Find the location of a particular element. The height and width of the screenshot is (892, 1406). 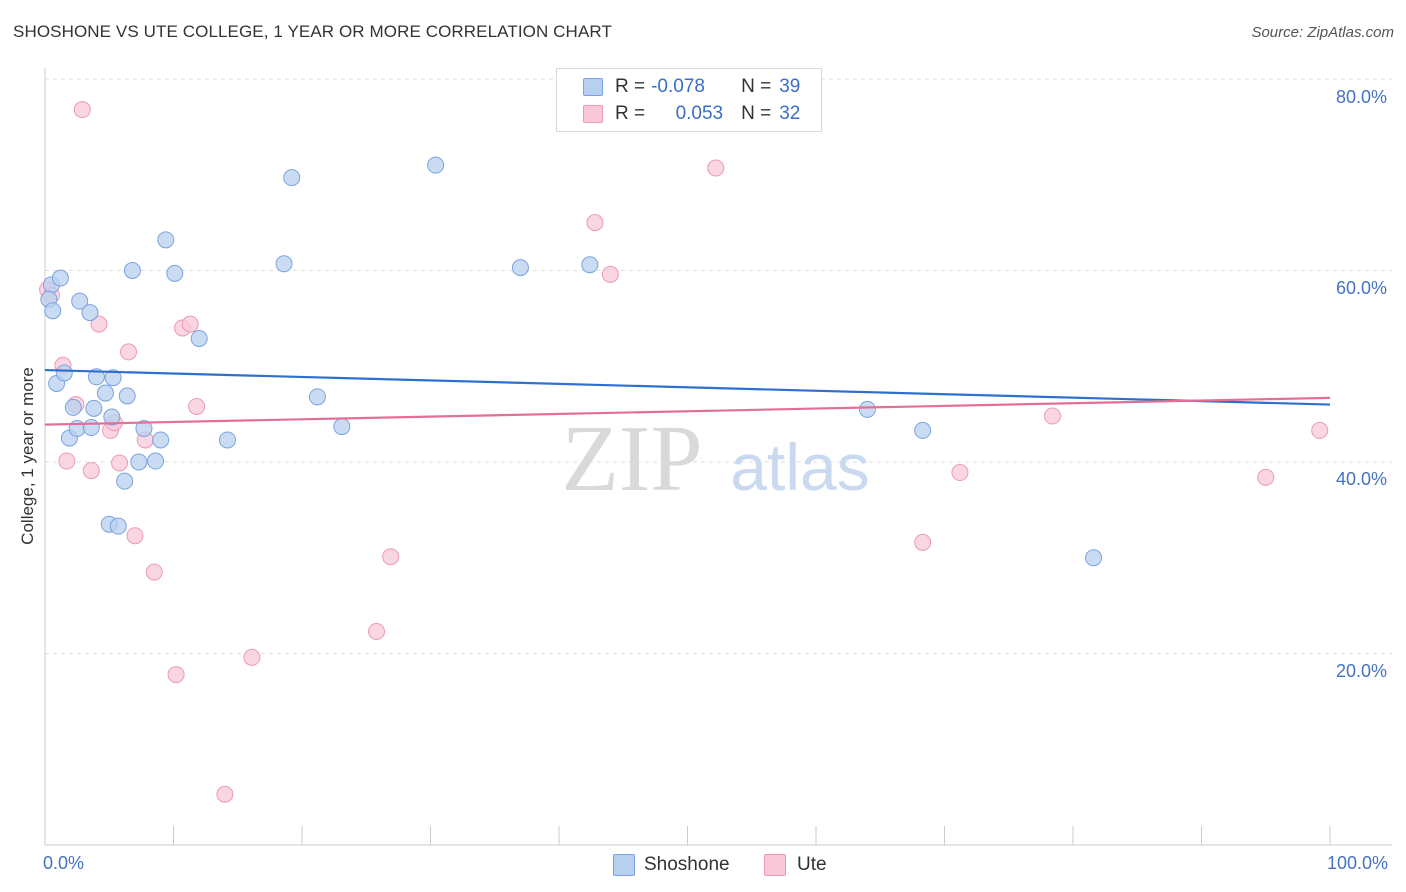

ute-trend-line is located at coordinates (687, 411).